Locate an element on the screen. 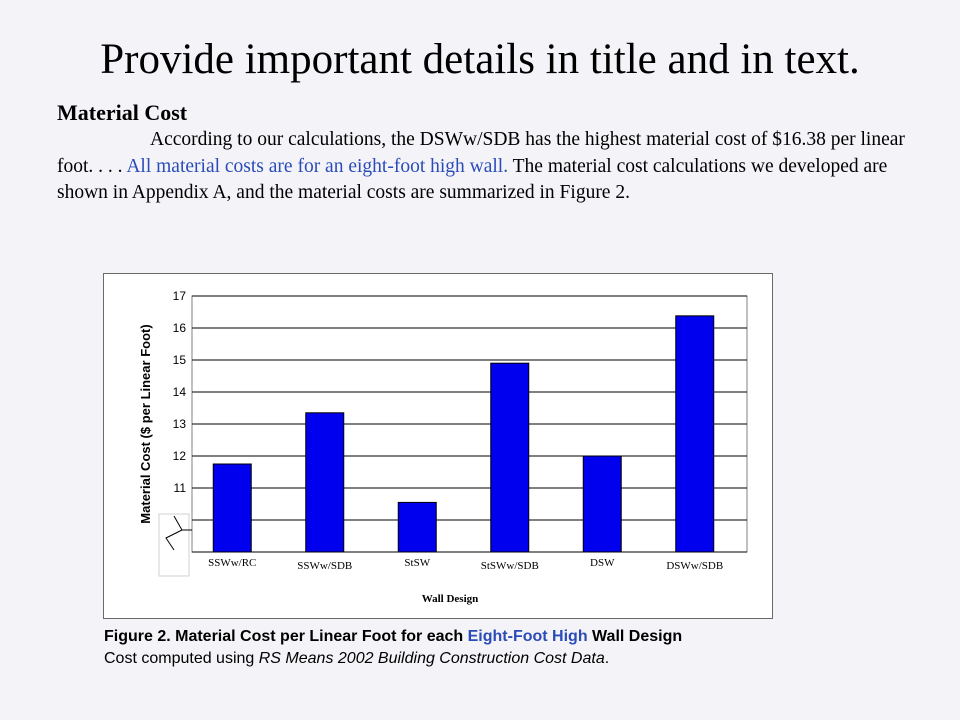  axis-break-box is located at coordinates (174, 545).